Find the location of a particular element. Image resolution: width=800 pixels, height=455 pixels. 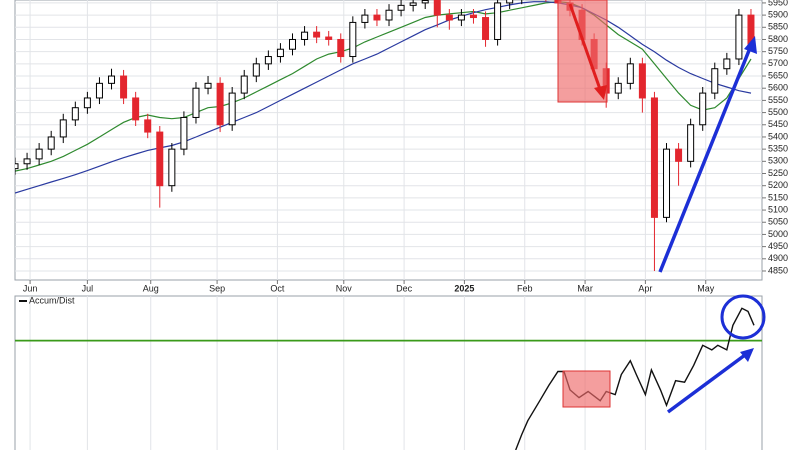

x-tick-label: Aug is located at coordinates (151, 288).